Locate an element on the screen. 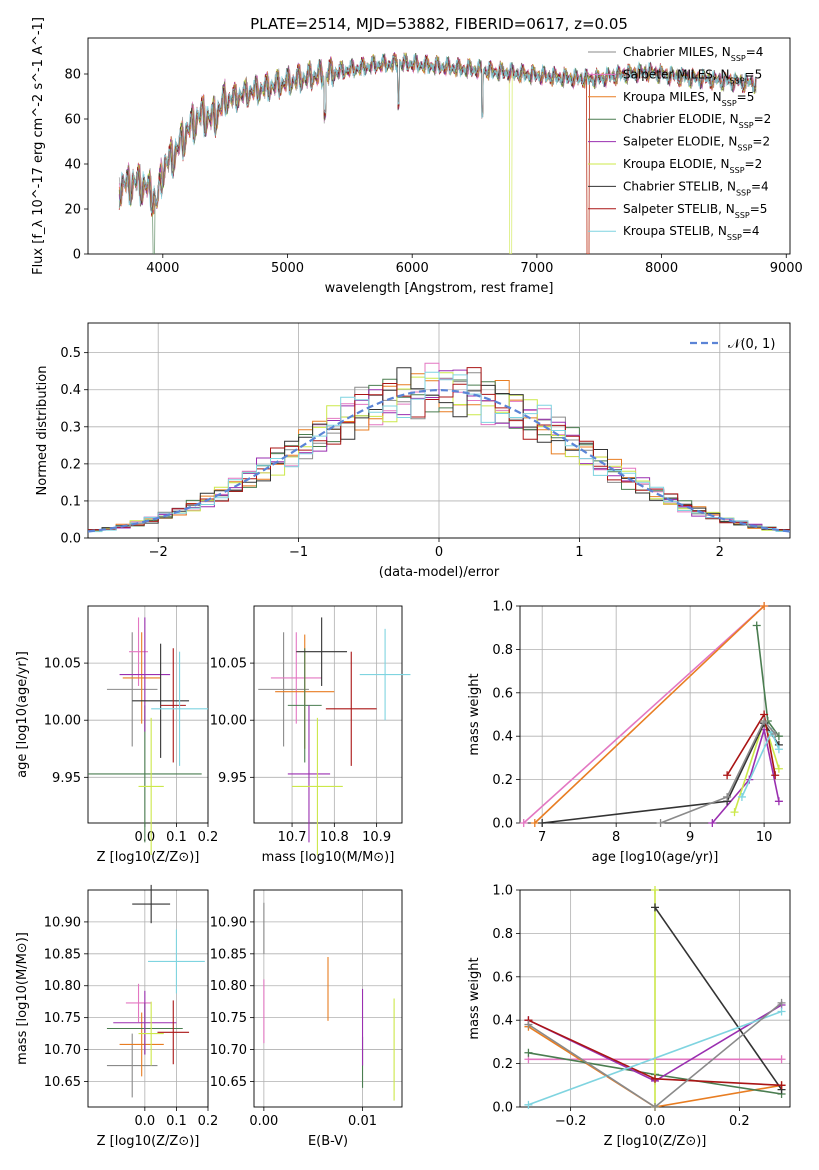 This screenshot has width=819, height=1170. x-tick-label: 9000 is located at coordinates (786, 268).